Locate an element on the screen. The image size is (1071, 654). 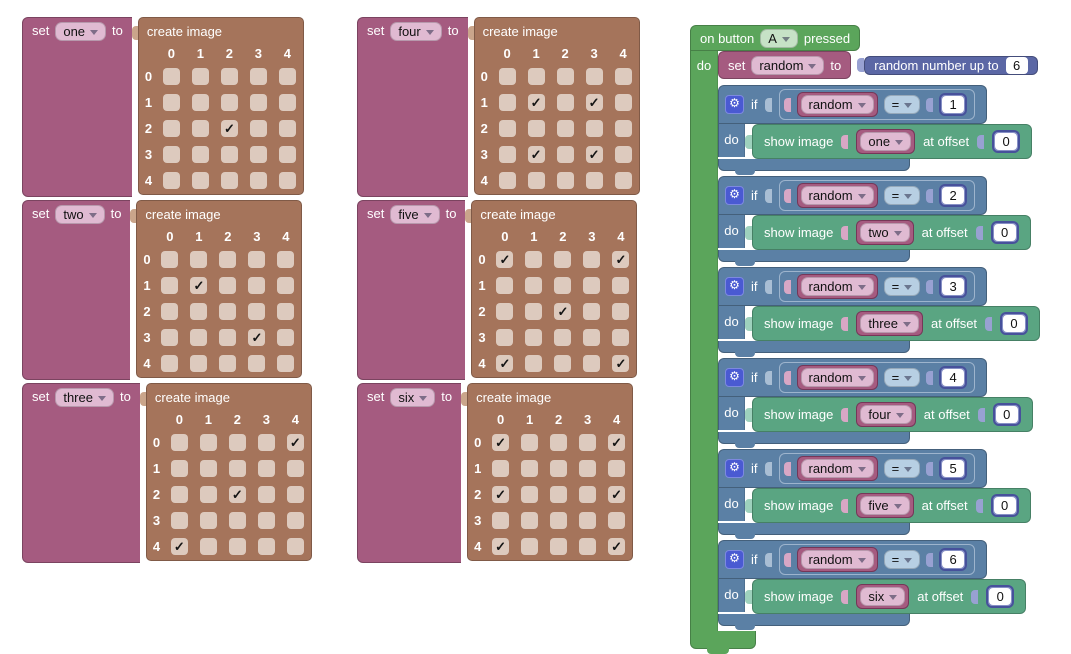
operator-dropdown: = is located at coordinates (902, 104).